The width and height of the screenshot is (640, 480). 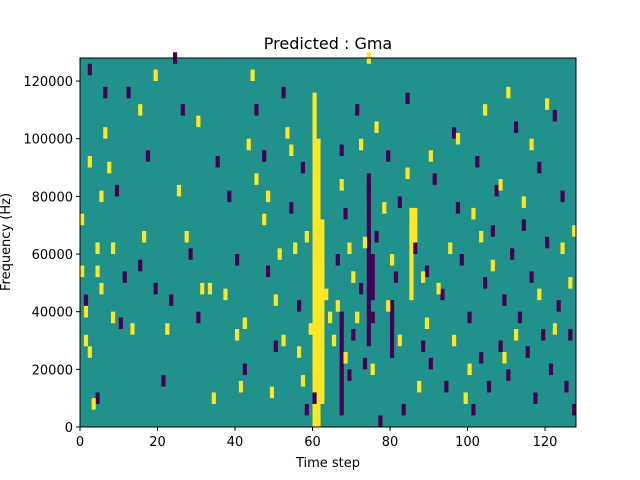 I want to click on heatmap-column-low, so click(x=341, y=363).